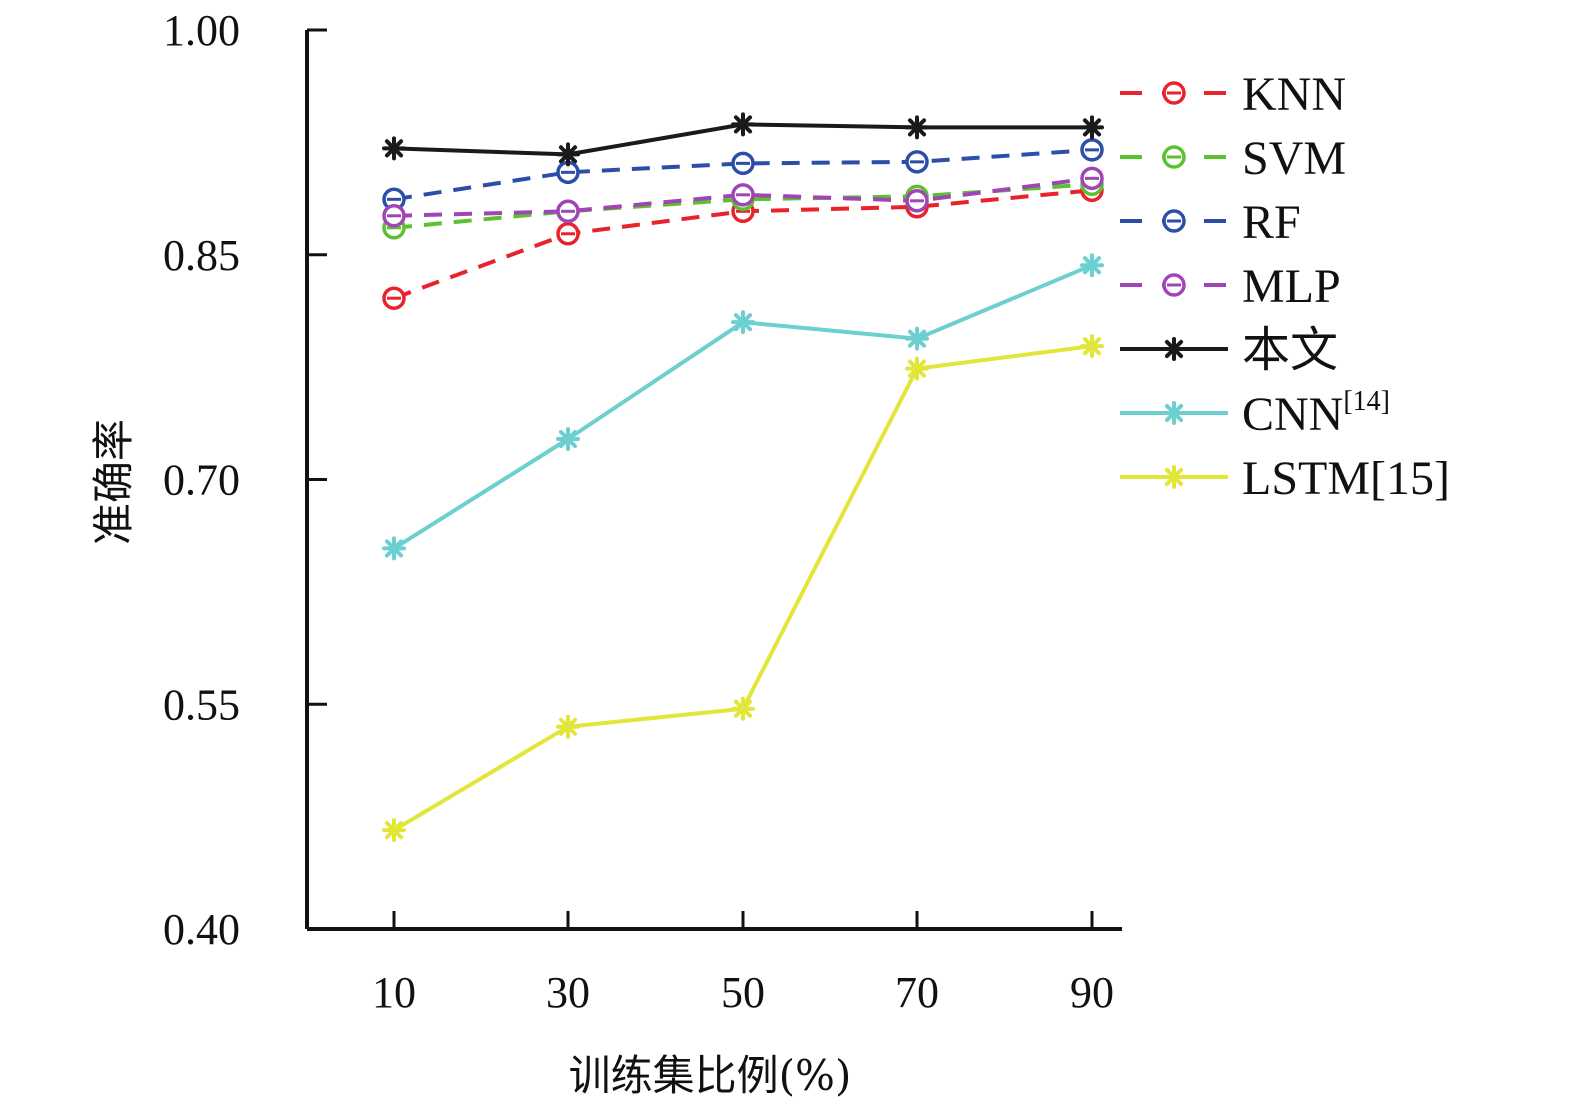 The width and height of the screenshot is (1575, 1116). What do you see at coordinates (1346, 478) in the screenshot?
I see `legend-label: LSTM[15]` at bounding box center [1346, 478].